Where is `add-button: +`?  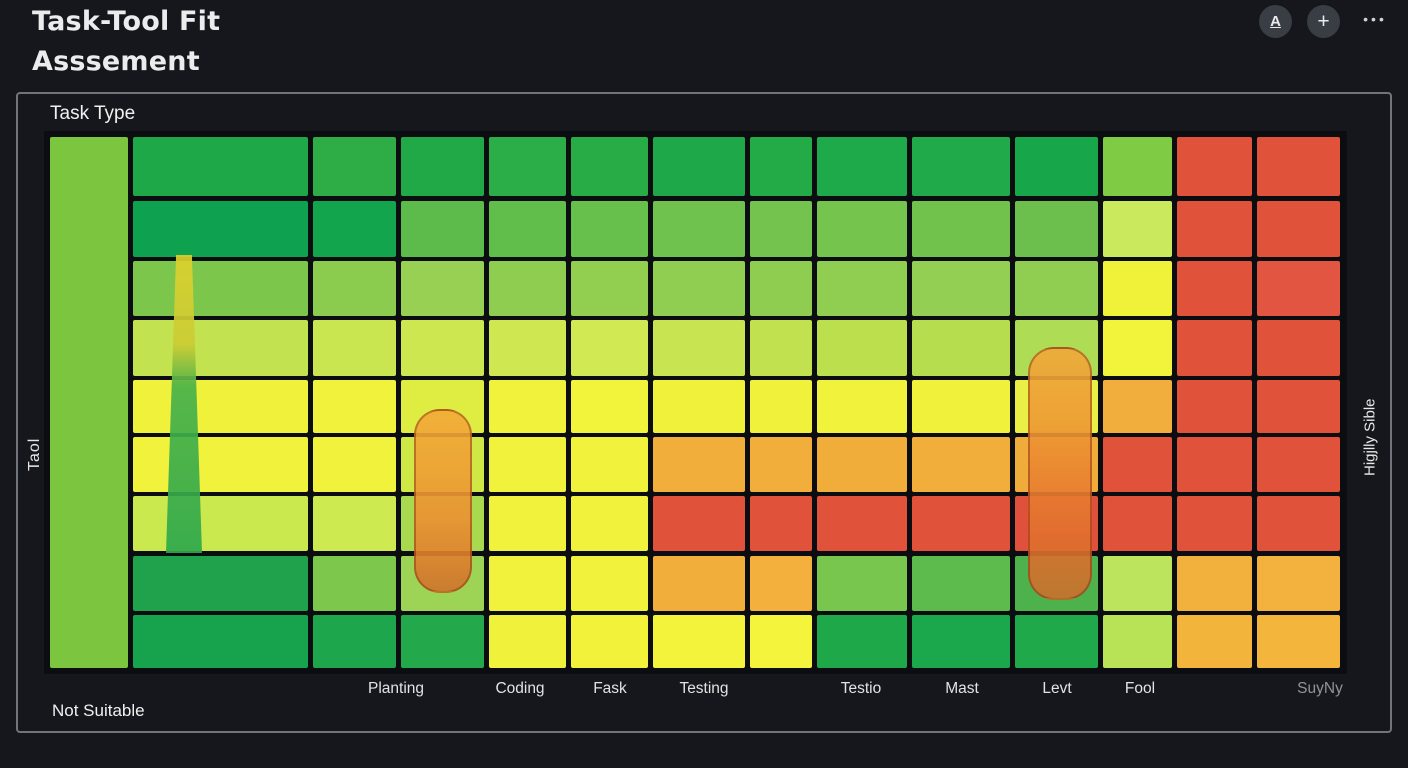 add-button: + is located at coordinates (1323, 21).